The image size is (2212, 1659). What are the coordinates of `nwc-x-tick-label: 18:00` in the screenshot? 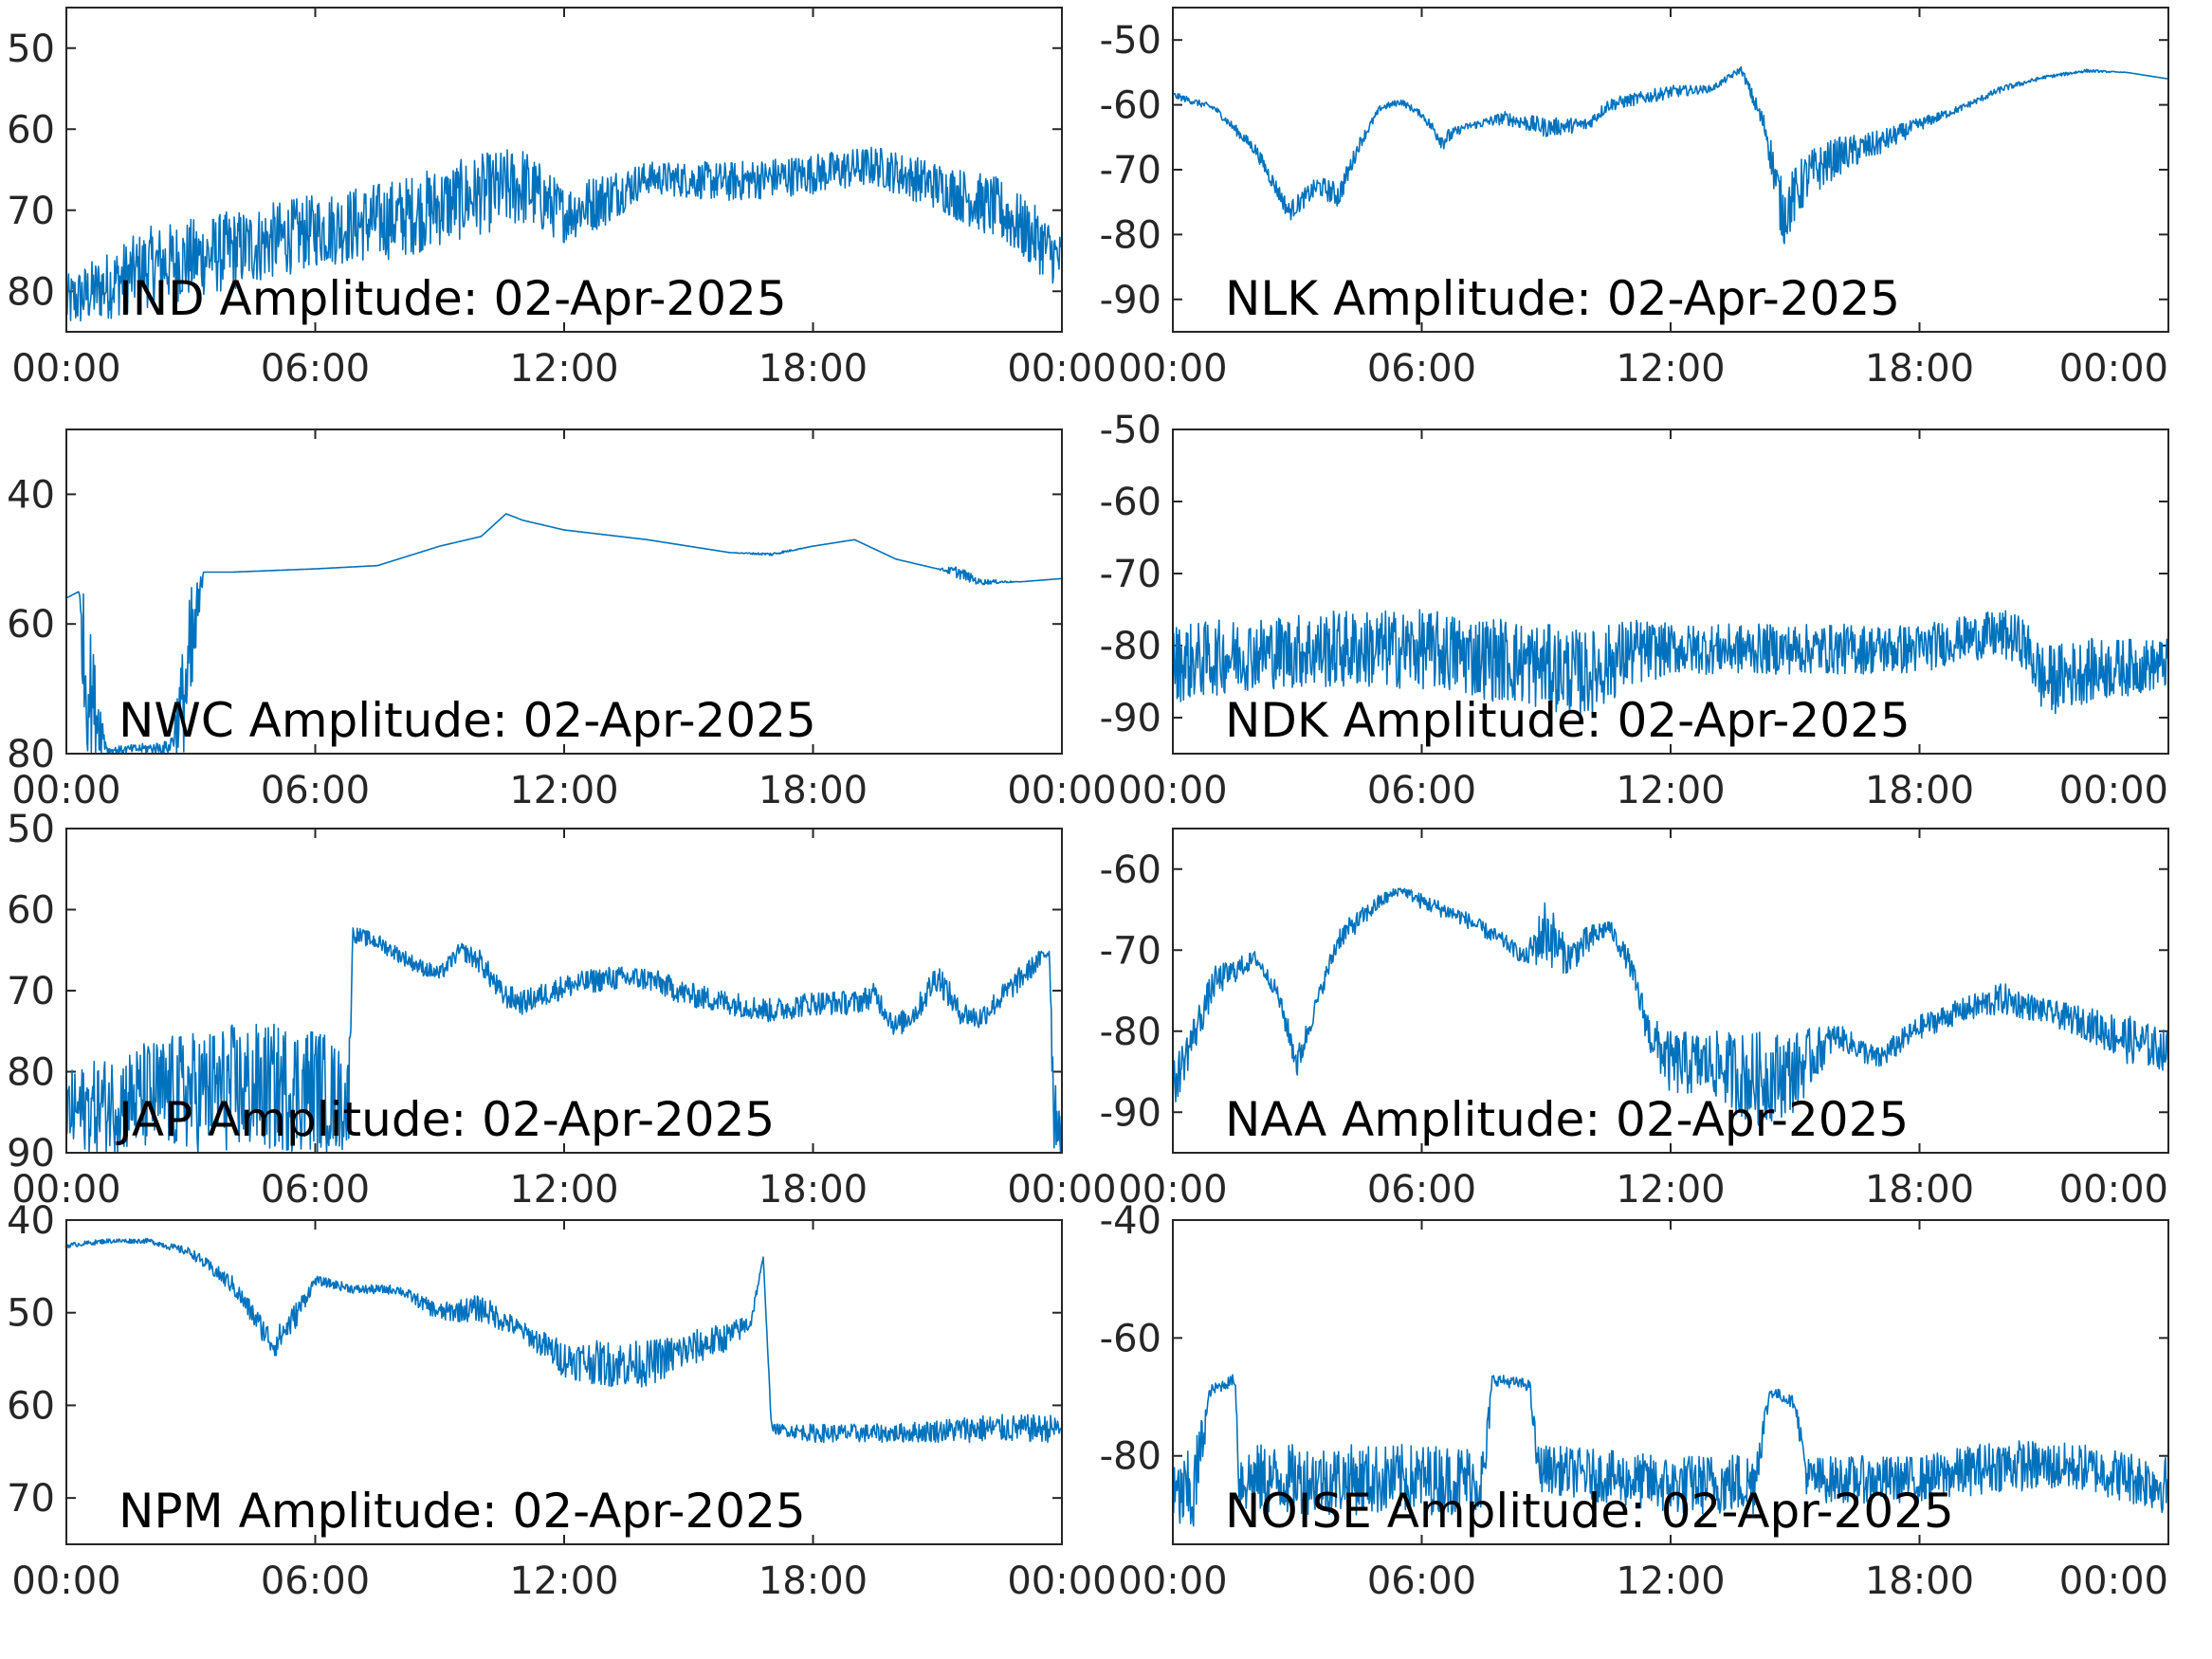 It's located at (813, 790).